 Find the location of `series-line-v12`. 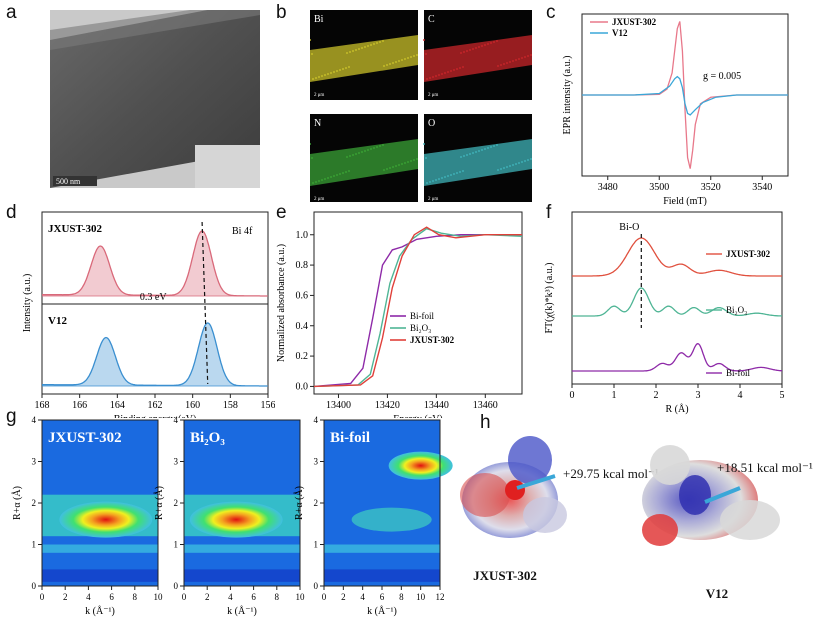

series-line-v12 is located at coordinates (155, 354).